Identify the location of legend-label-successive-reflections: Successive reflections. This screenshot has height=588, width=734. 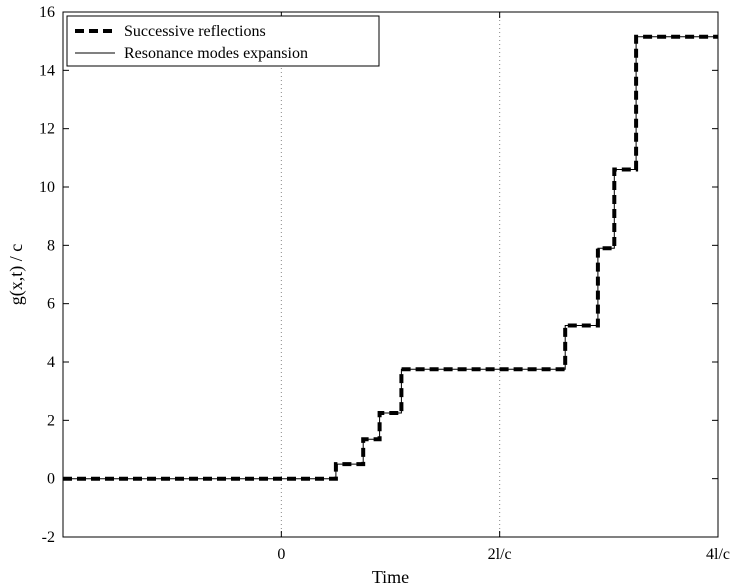
(195, 31).